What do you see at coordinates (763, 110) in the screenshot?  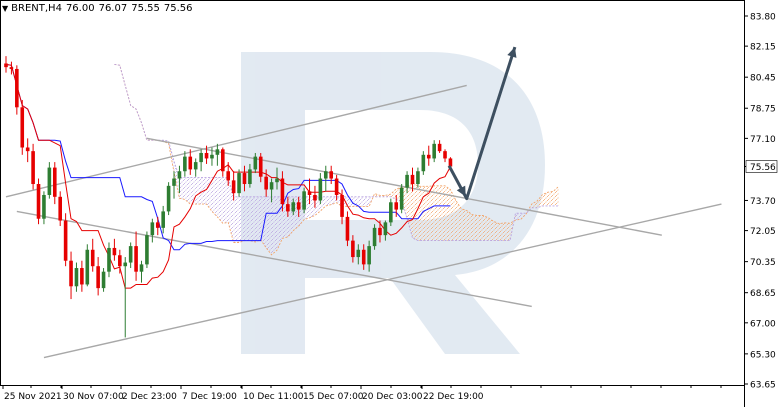 I see `price-label: 78.75` at bounding box center [763, 110].